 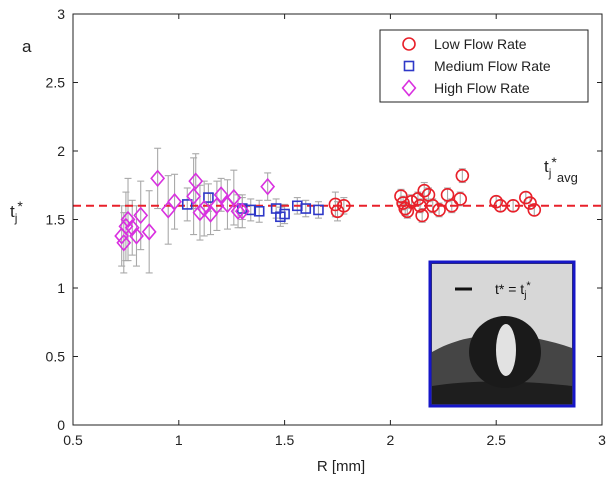 What do you see at coordinates (550, 173) in the screenshot?
I see `average-label-subscript: j` at bounding box center [550, 173].